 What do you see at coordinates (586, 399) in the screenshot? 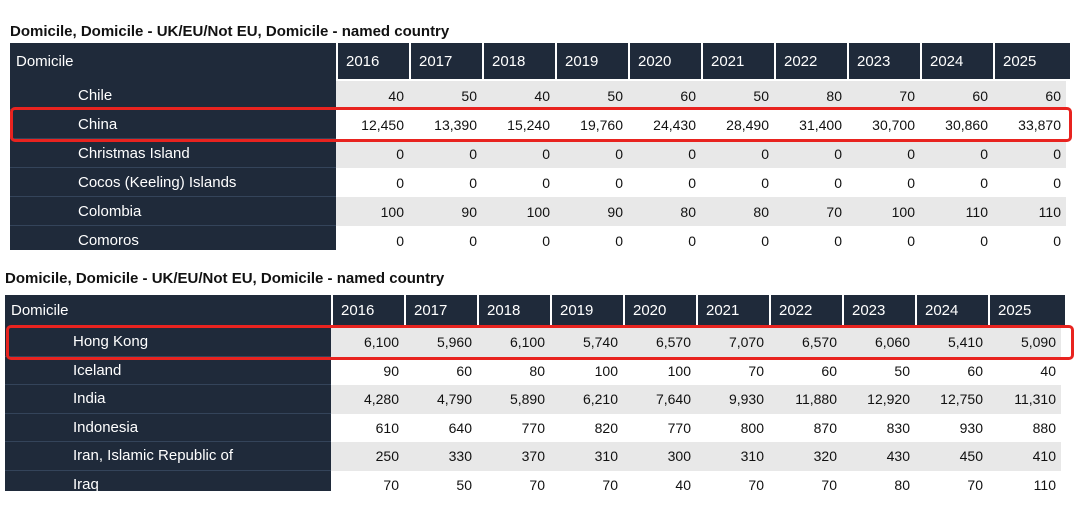
I see `cell-value: 6,210` at bounding box center [586, 399].